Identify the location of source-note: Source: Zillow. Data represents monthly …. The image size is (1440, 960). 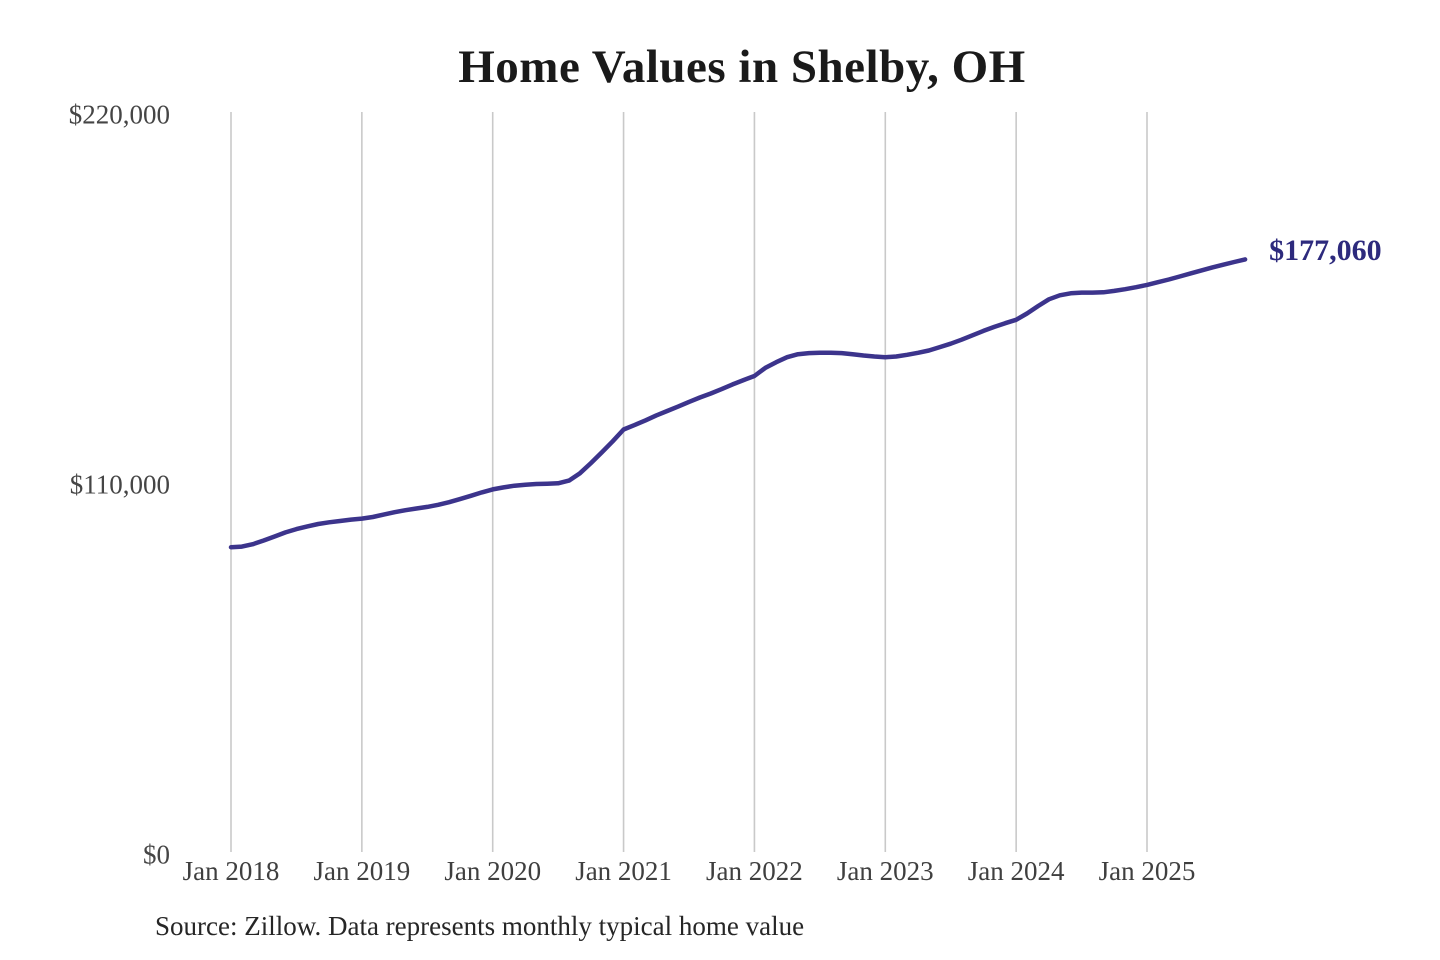
(480, 926).